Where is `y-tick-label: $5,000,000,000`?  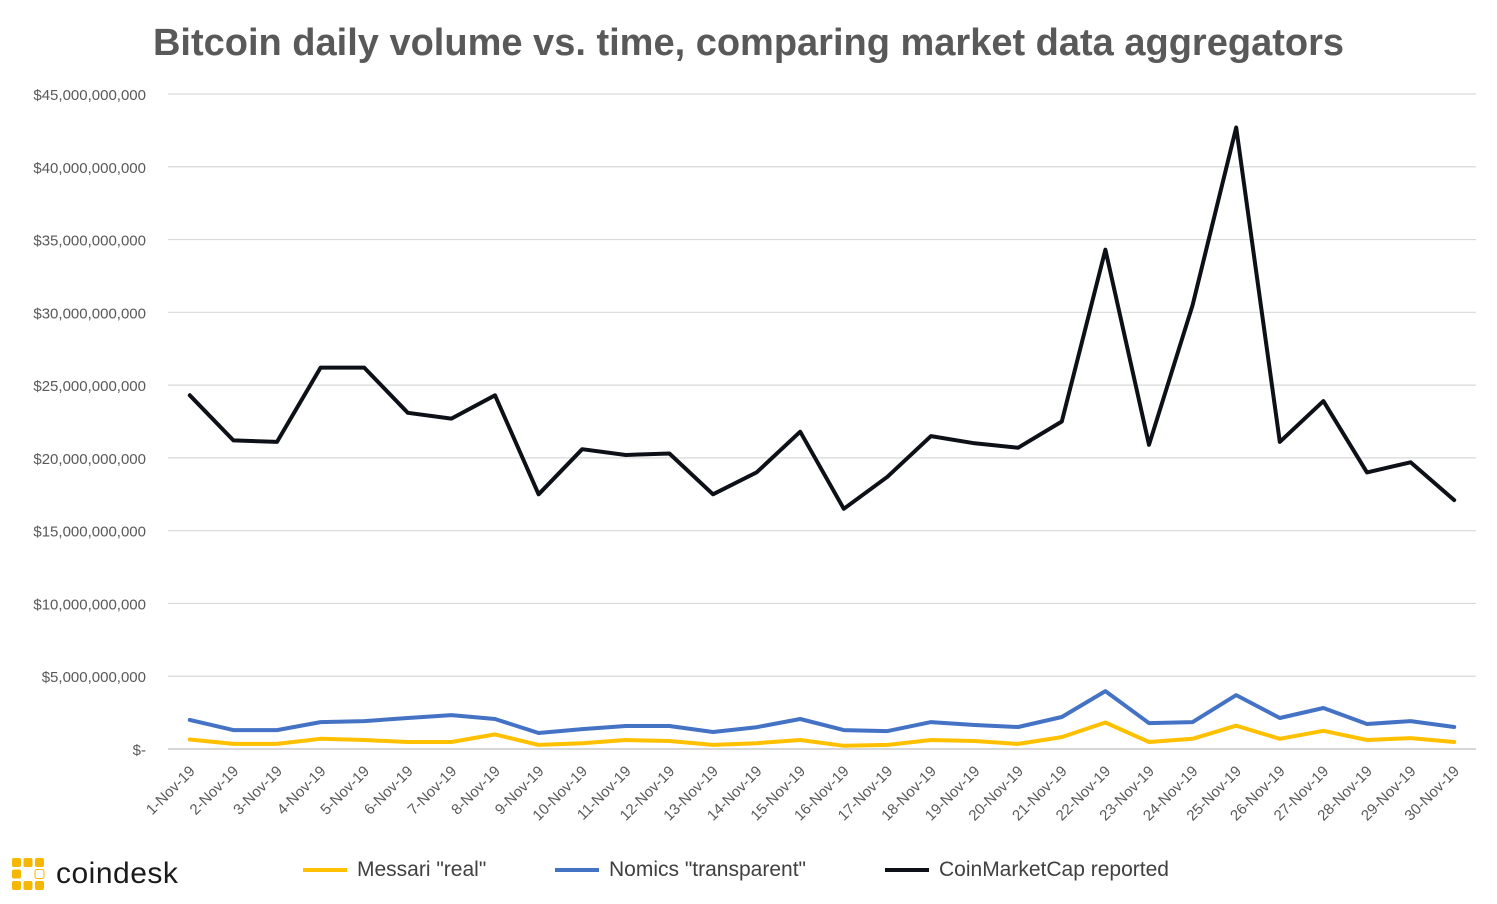 y-tick-label: $5,000,000,000 is located at coordinates (94, 677).